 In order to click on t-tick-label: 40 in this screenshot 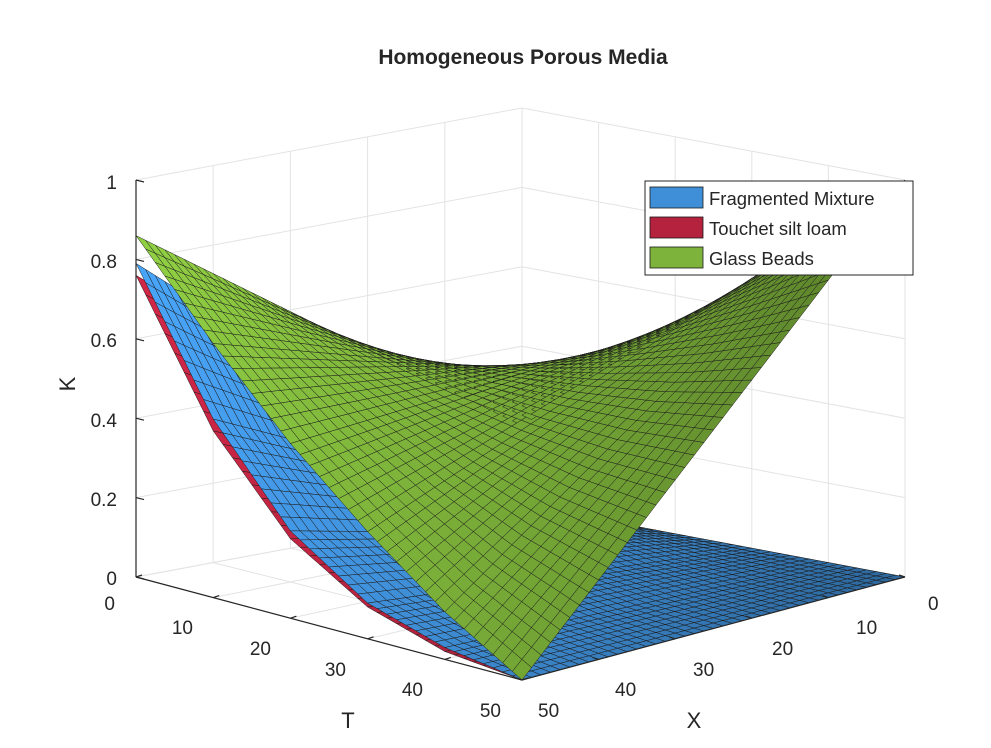, I will do `click(412, 690)`.